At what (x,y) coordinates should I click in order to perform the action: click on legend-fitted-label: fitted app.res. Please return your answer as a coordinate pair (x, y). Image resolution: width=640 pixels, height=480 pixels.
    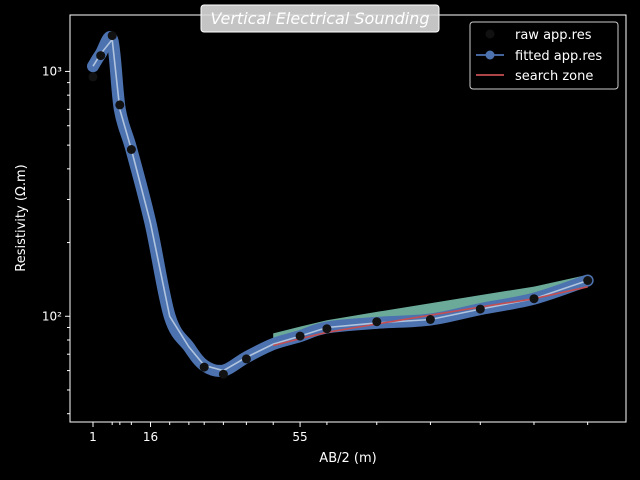
    Looking at the image, I should click on (558, 56).